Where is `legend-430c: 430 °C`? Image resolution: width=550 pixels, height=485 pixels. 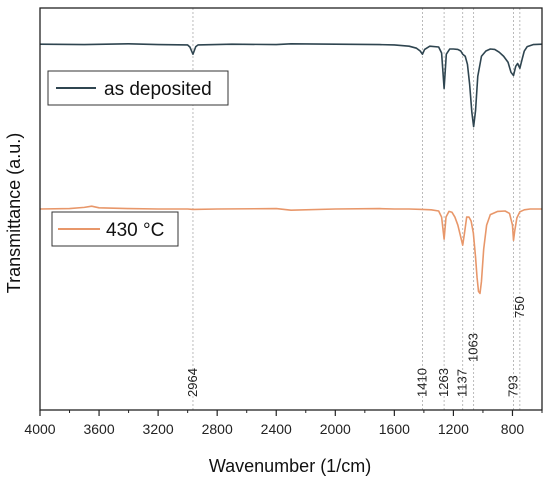
legend-430c: 430 °C is located at coordinates (115, 229).